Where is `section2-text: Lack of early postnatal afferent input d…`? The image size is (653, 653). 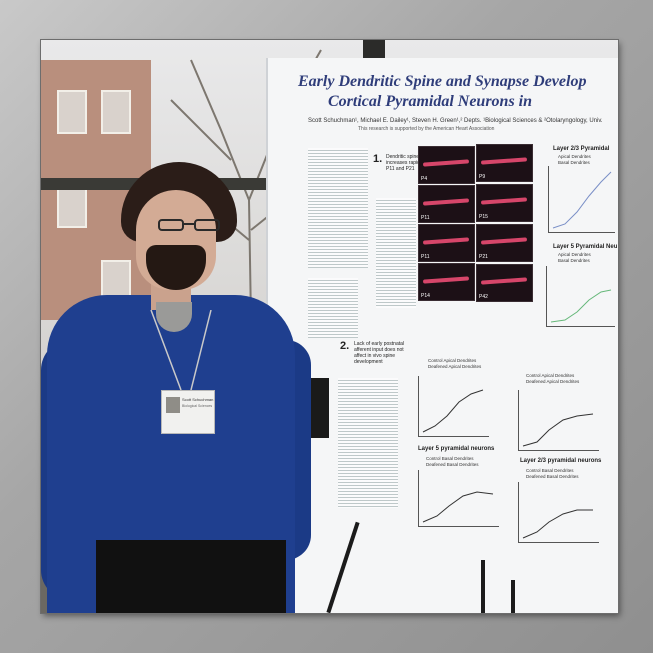
section2-text: Lack of early postnatal afferent input d… is located at coordinates (379, 353).